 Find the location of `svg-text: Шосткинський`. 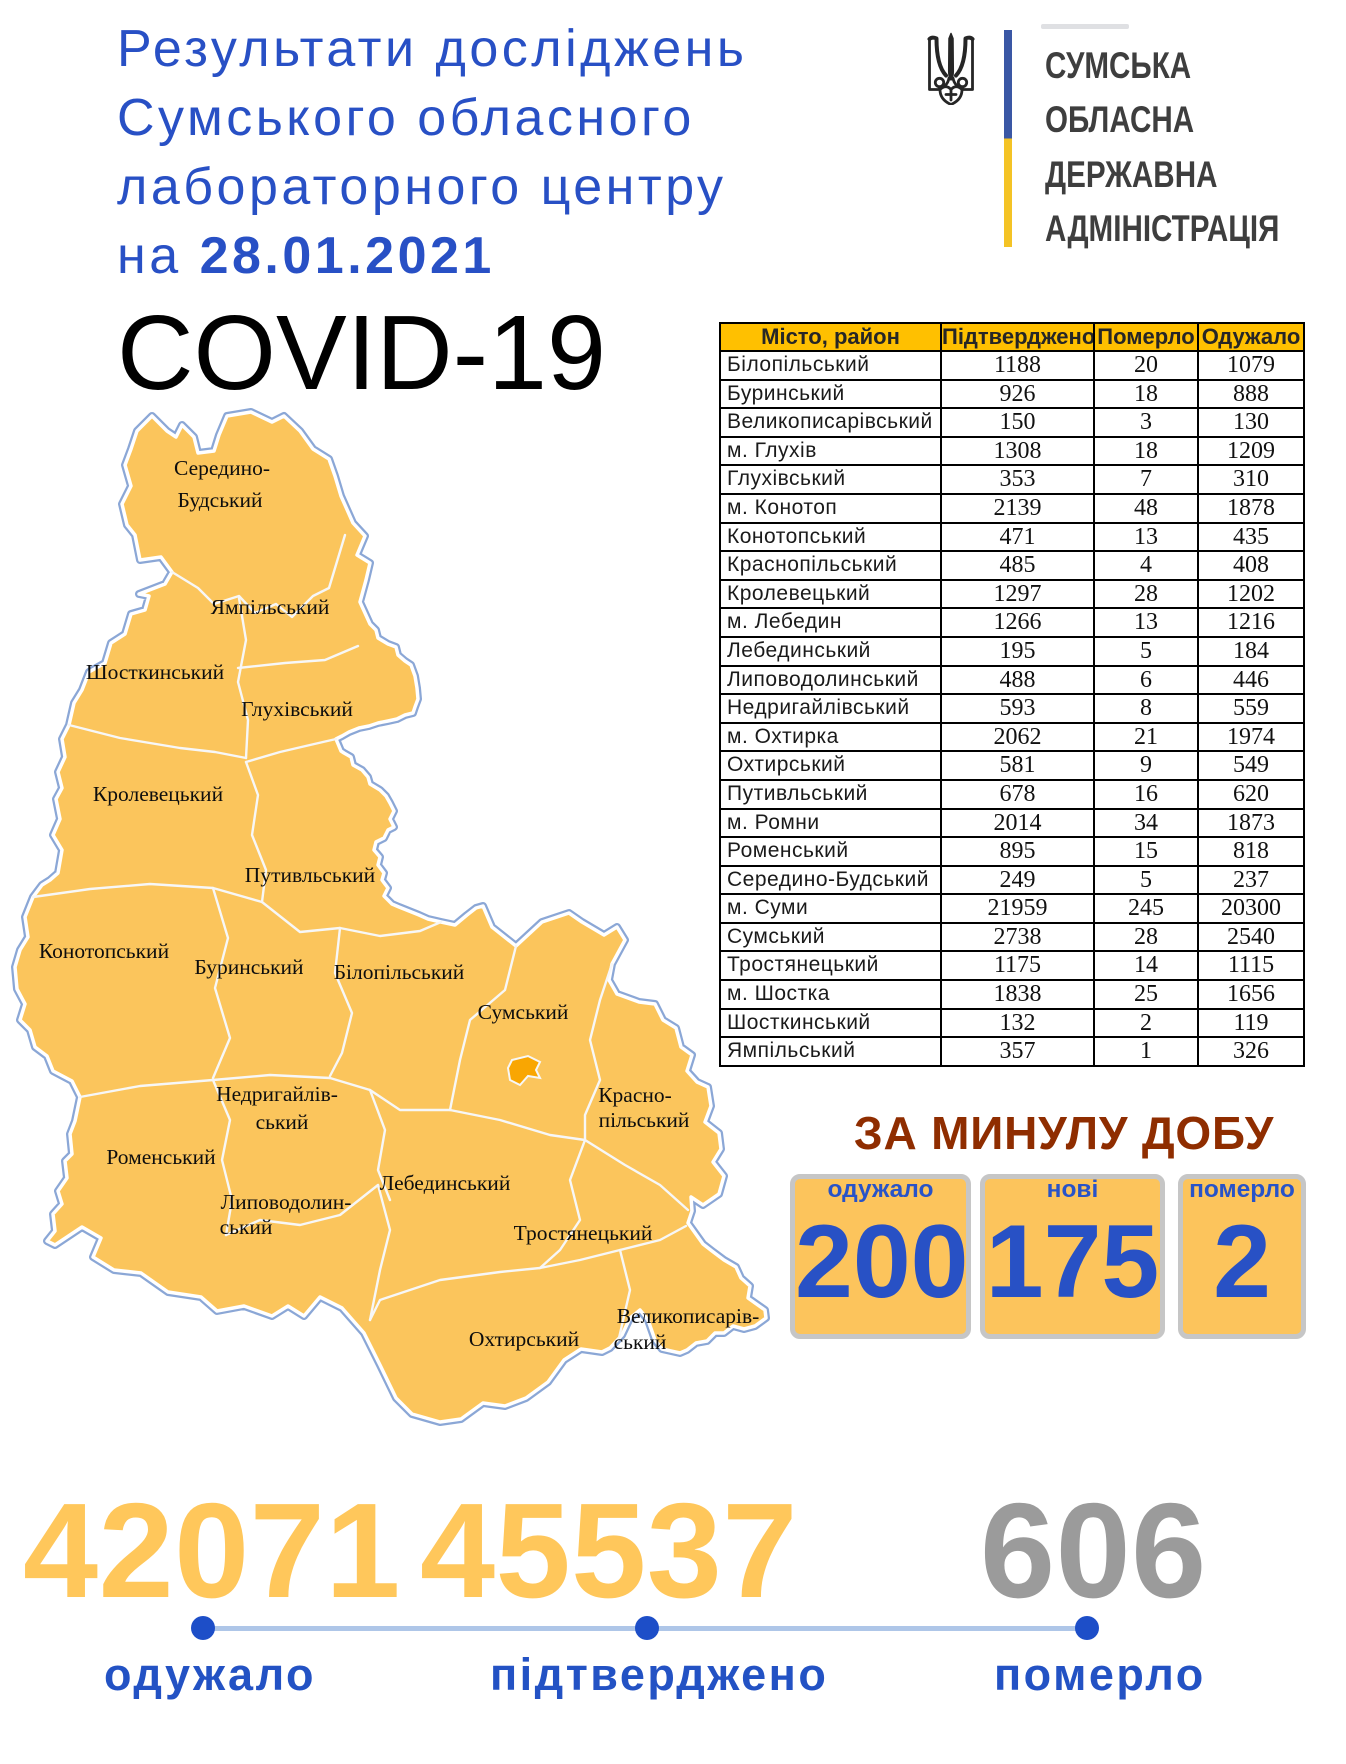

svg-text: Шосткинський is located at coordinates (155, 672).